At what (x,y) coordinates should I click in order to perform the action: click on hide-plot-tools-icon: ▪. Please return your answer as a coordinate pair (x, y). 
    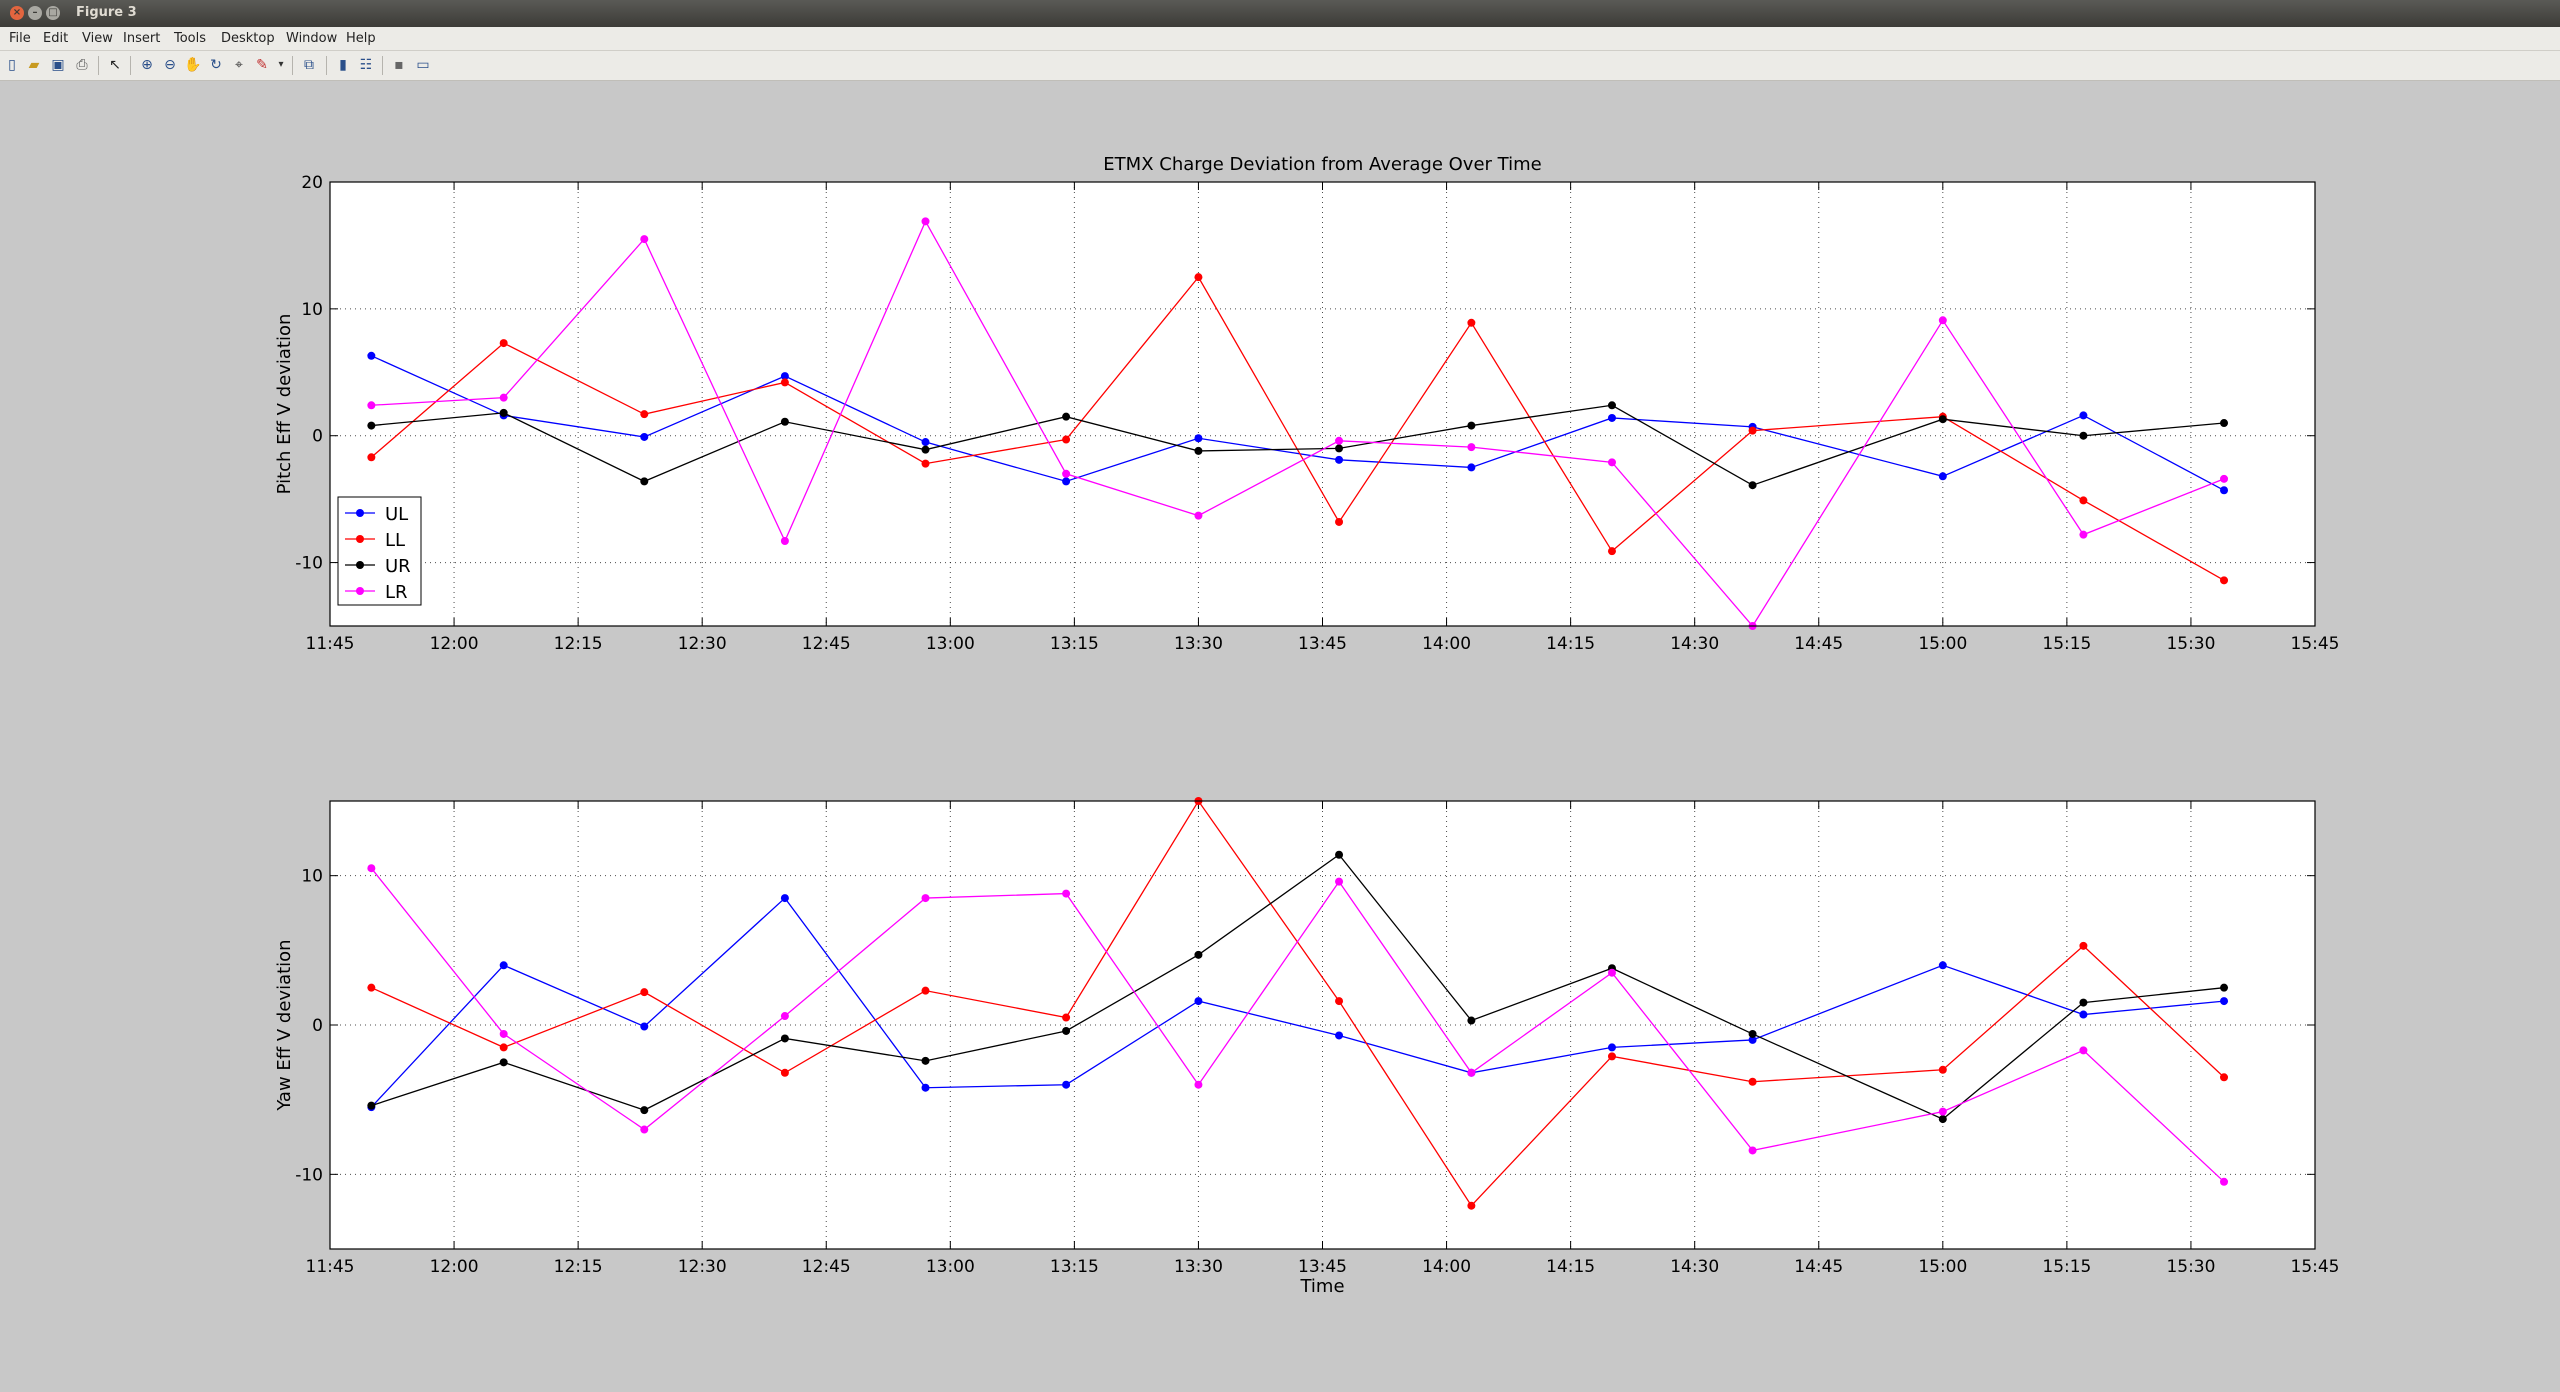
    Looking at the image, I should click on (399, 65).